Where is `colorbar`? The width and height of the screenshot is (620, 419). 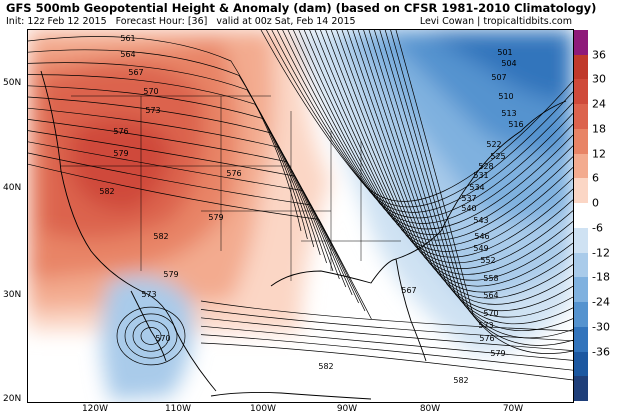
colorbar is located at coordinates (581, 216).